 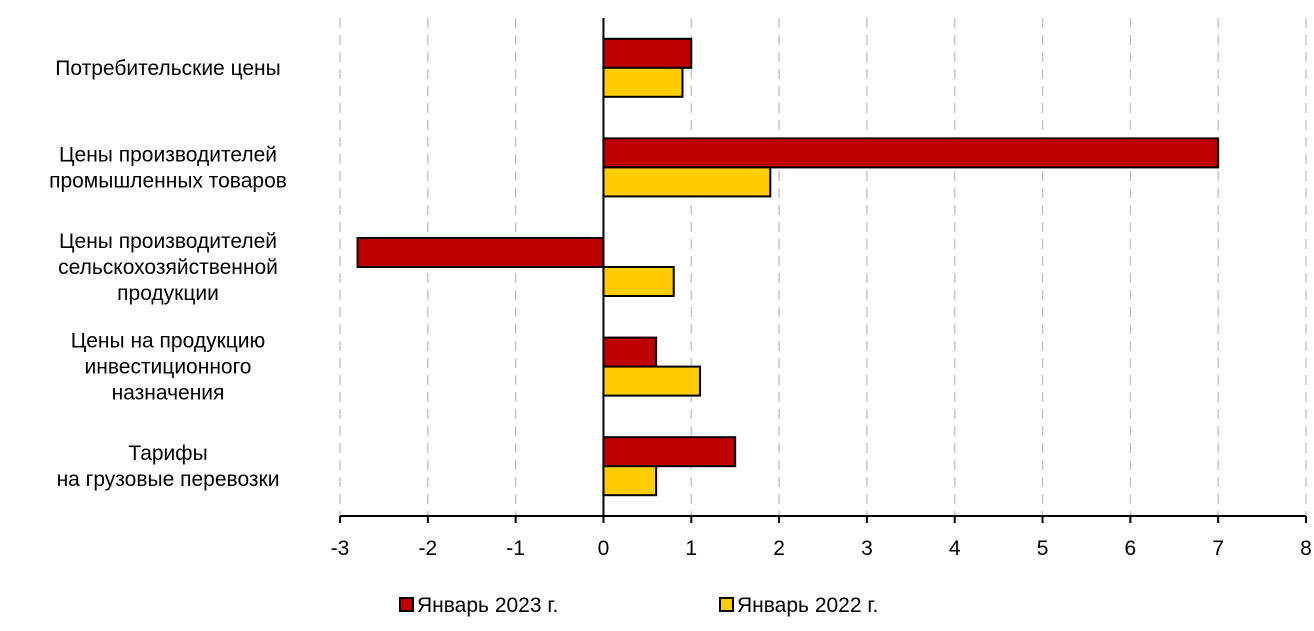 What do you see at coordinates (779, 548) in the screenshot?
I see `x-tick-label: 2` at bounding box center [779, 548].